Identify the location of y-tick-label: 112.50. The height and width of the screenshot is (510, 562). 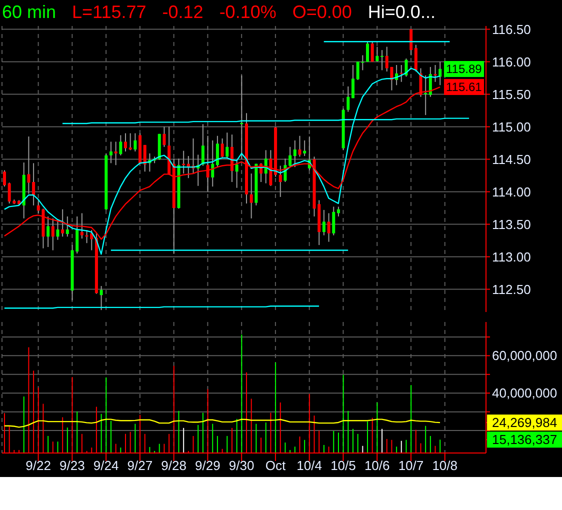
(511, 289).